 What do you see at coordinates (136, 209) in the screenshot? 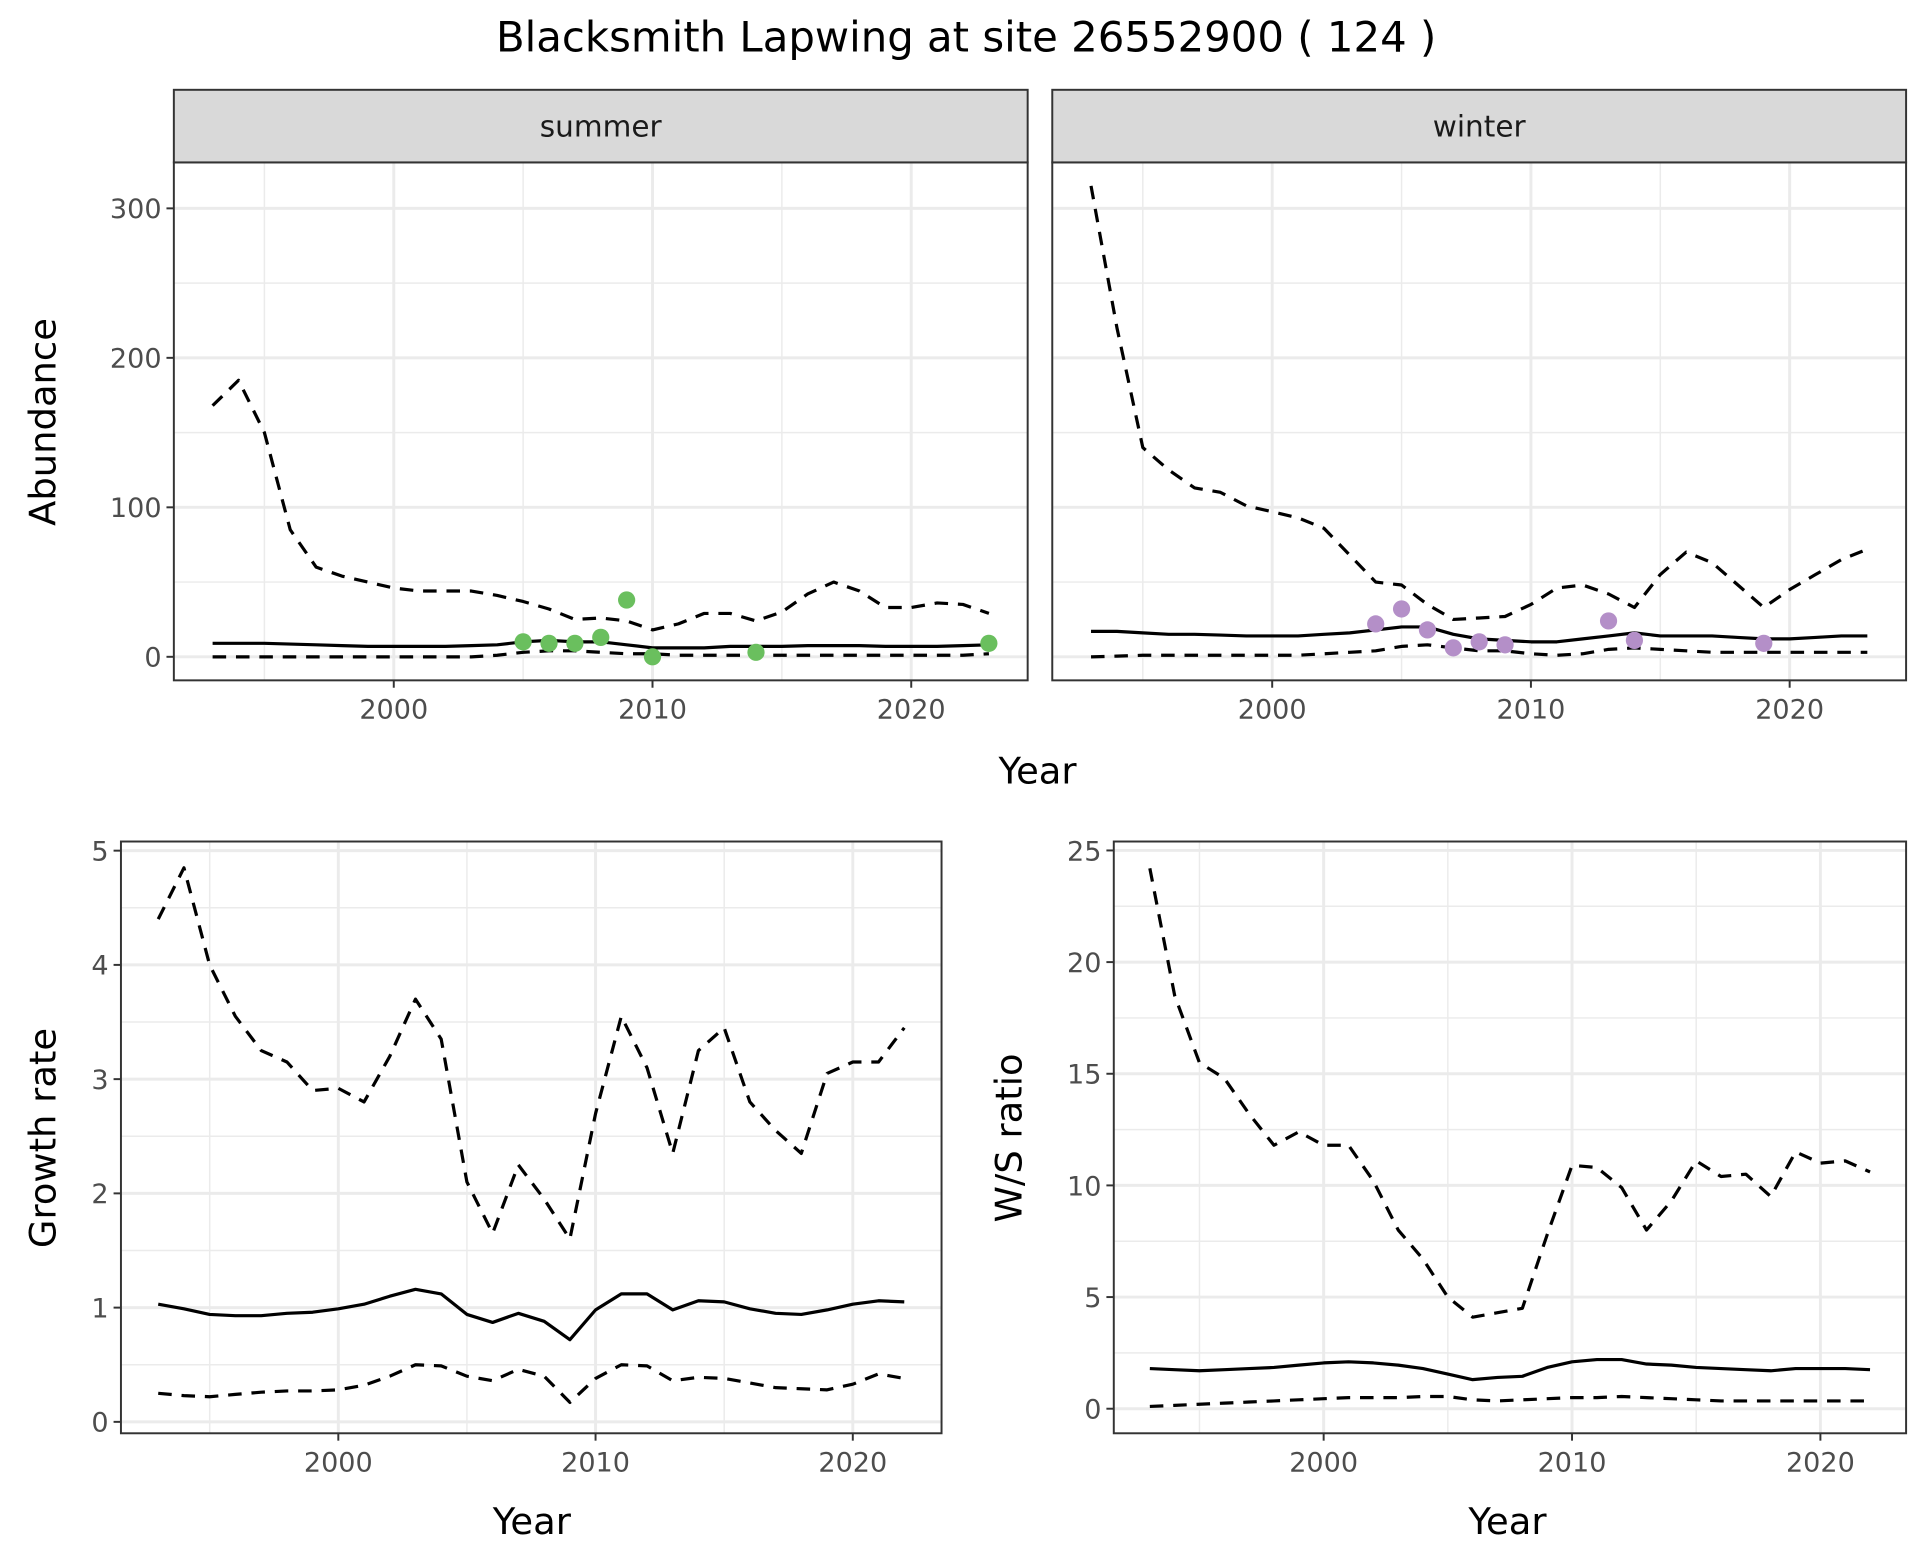
I see `y-tick-label: 300` at bounding box center [136, 209].